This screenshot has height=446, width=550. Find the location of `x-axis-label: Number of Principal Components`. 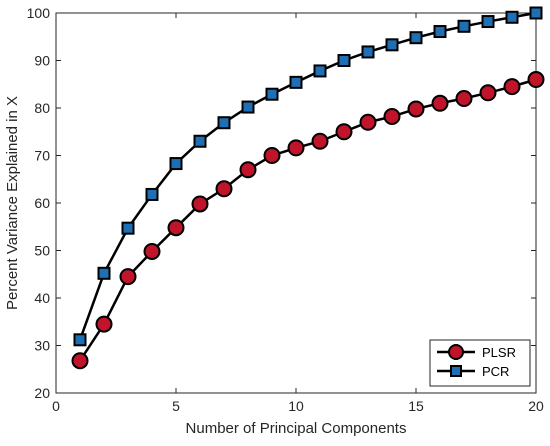

x-axis-label: Number of Principal Components is located at coordinates (296, 428).